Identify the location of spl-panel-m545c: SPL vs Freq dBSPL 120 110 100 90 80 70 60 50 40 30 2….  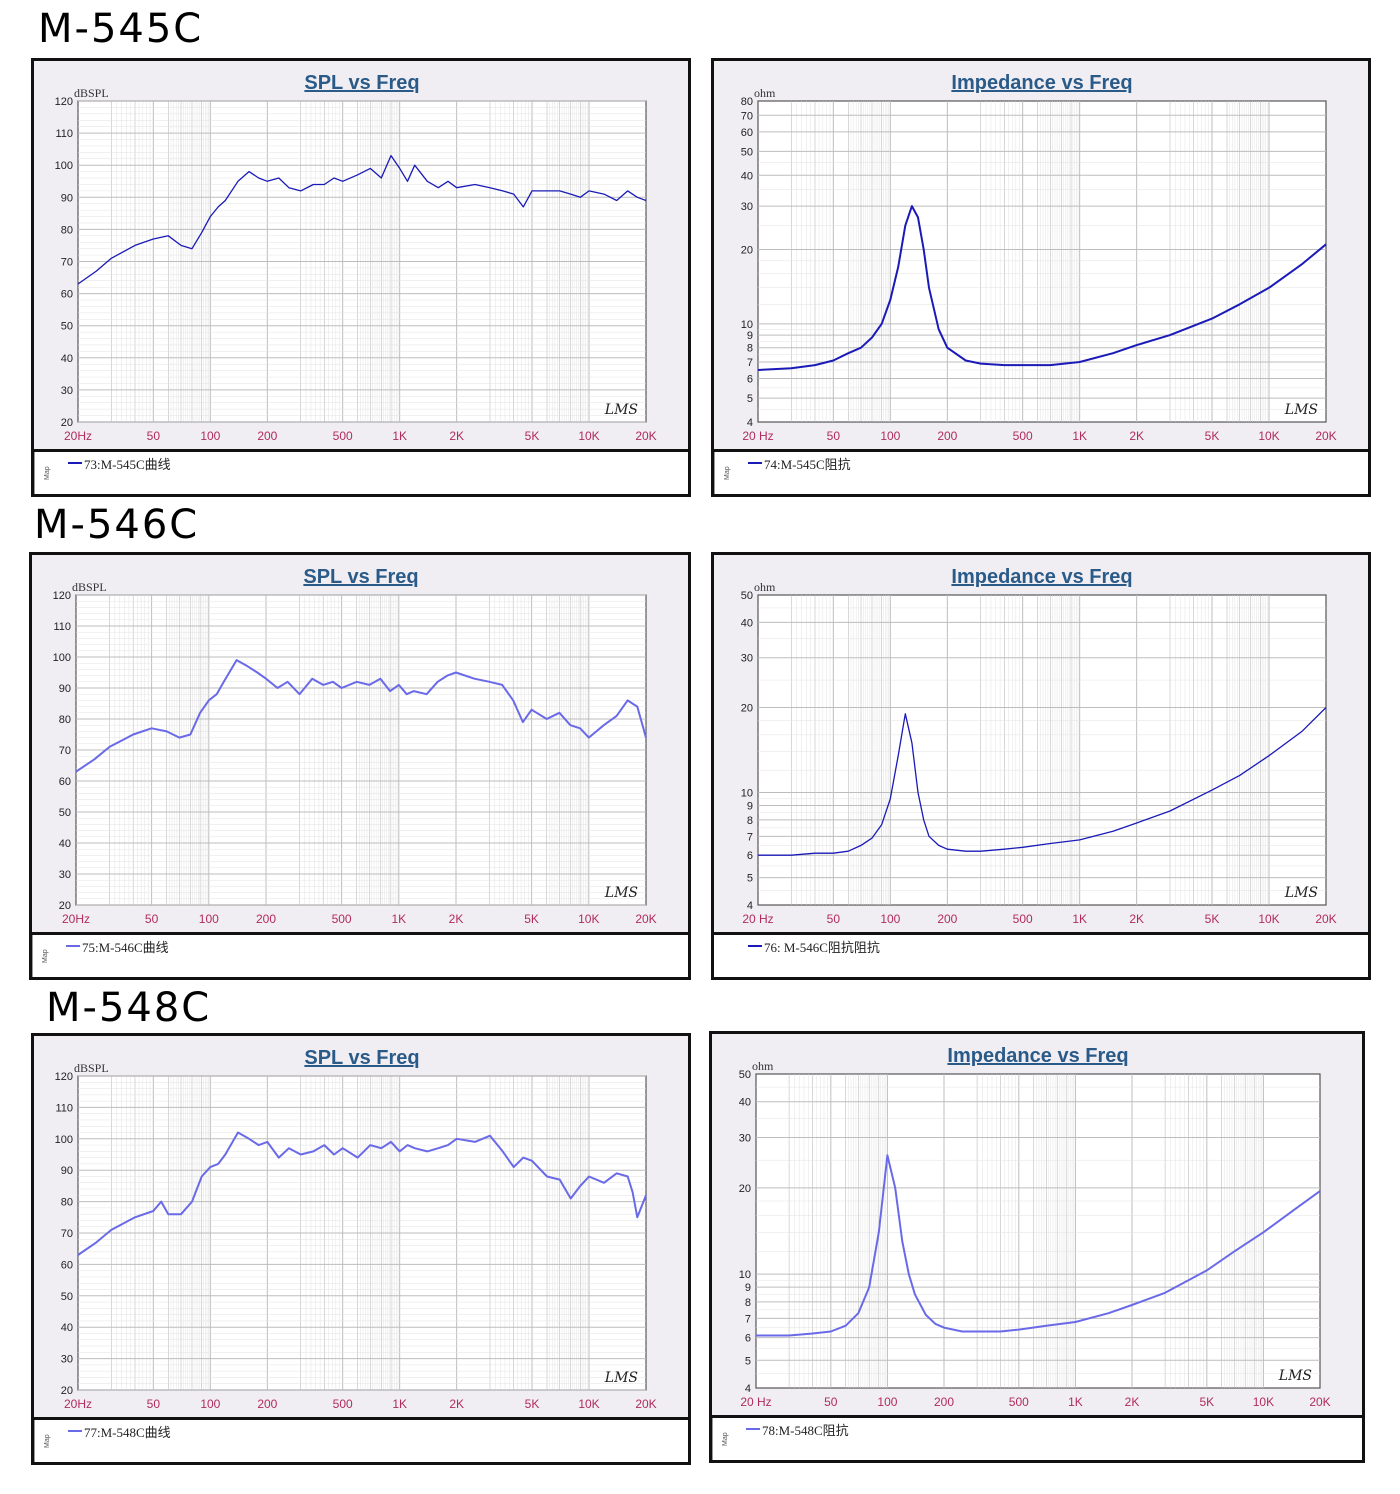
(361, 277).